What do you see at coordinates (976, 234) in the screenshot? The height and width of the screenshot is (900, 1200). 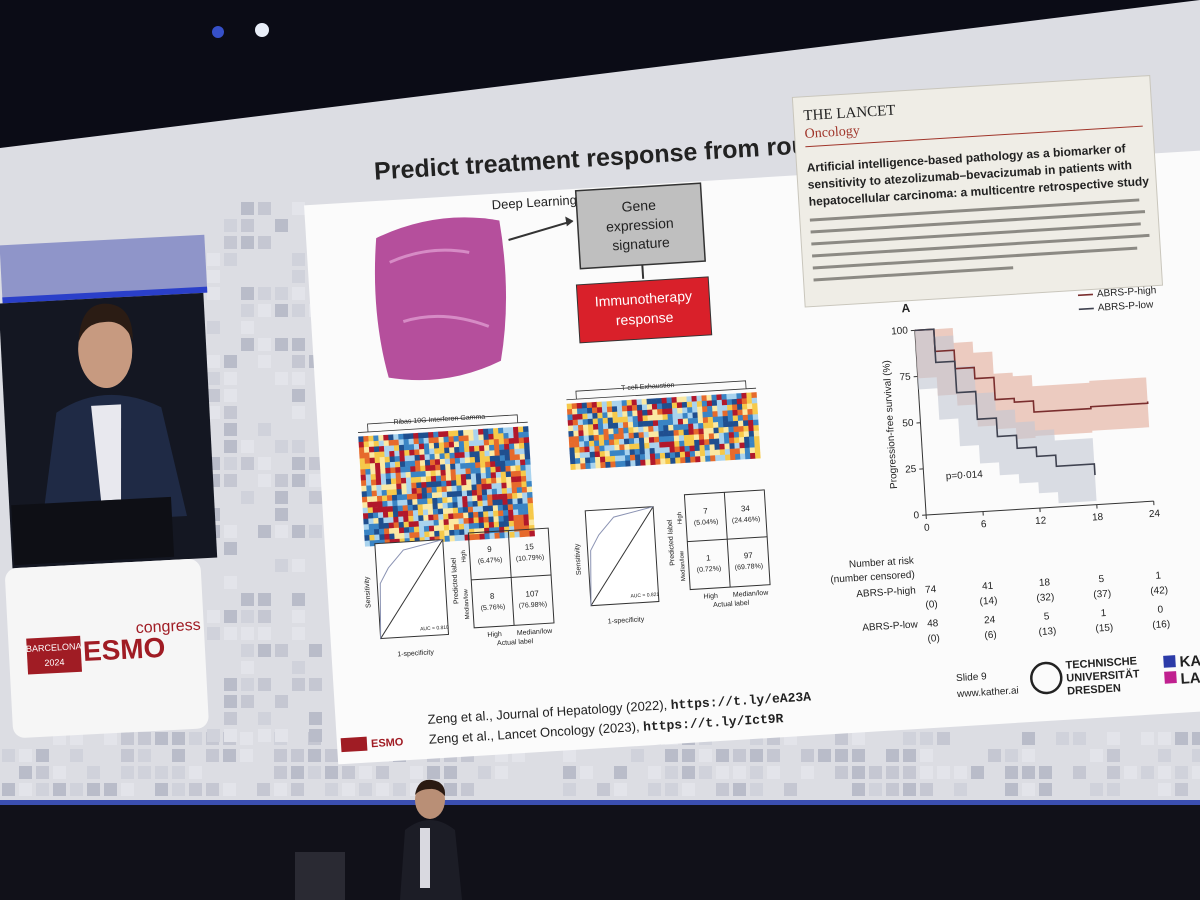 I see `author-line` at bounding box center [976, 234].